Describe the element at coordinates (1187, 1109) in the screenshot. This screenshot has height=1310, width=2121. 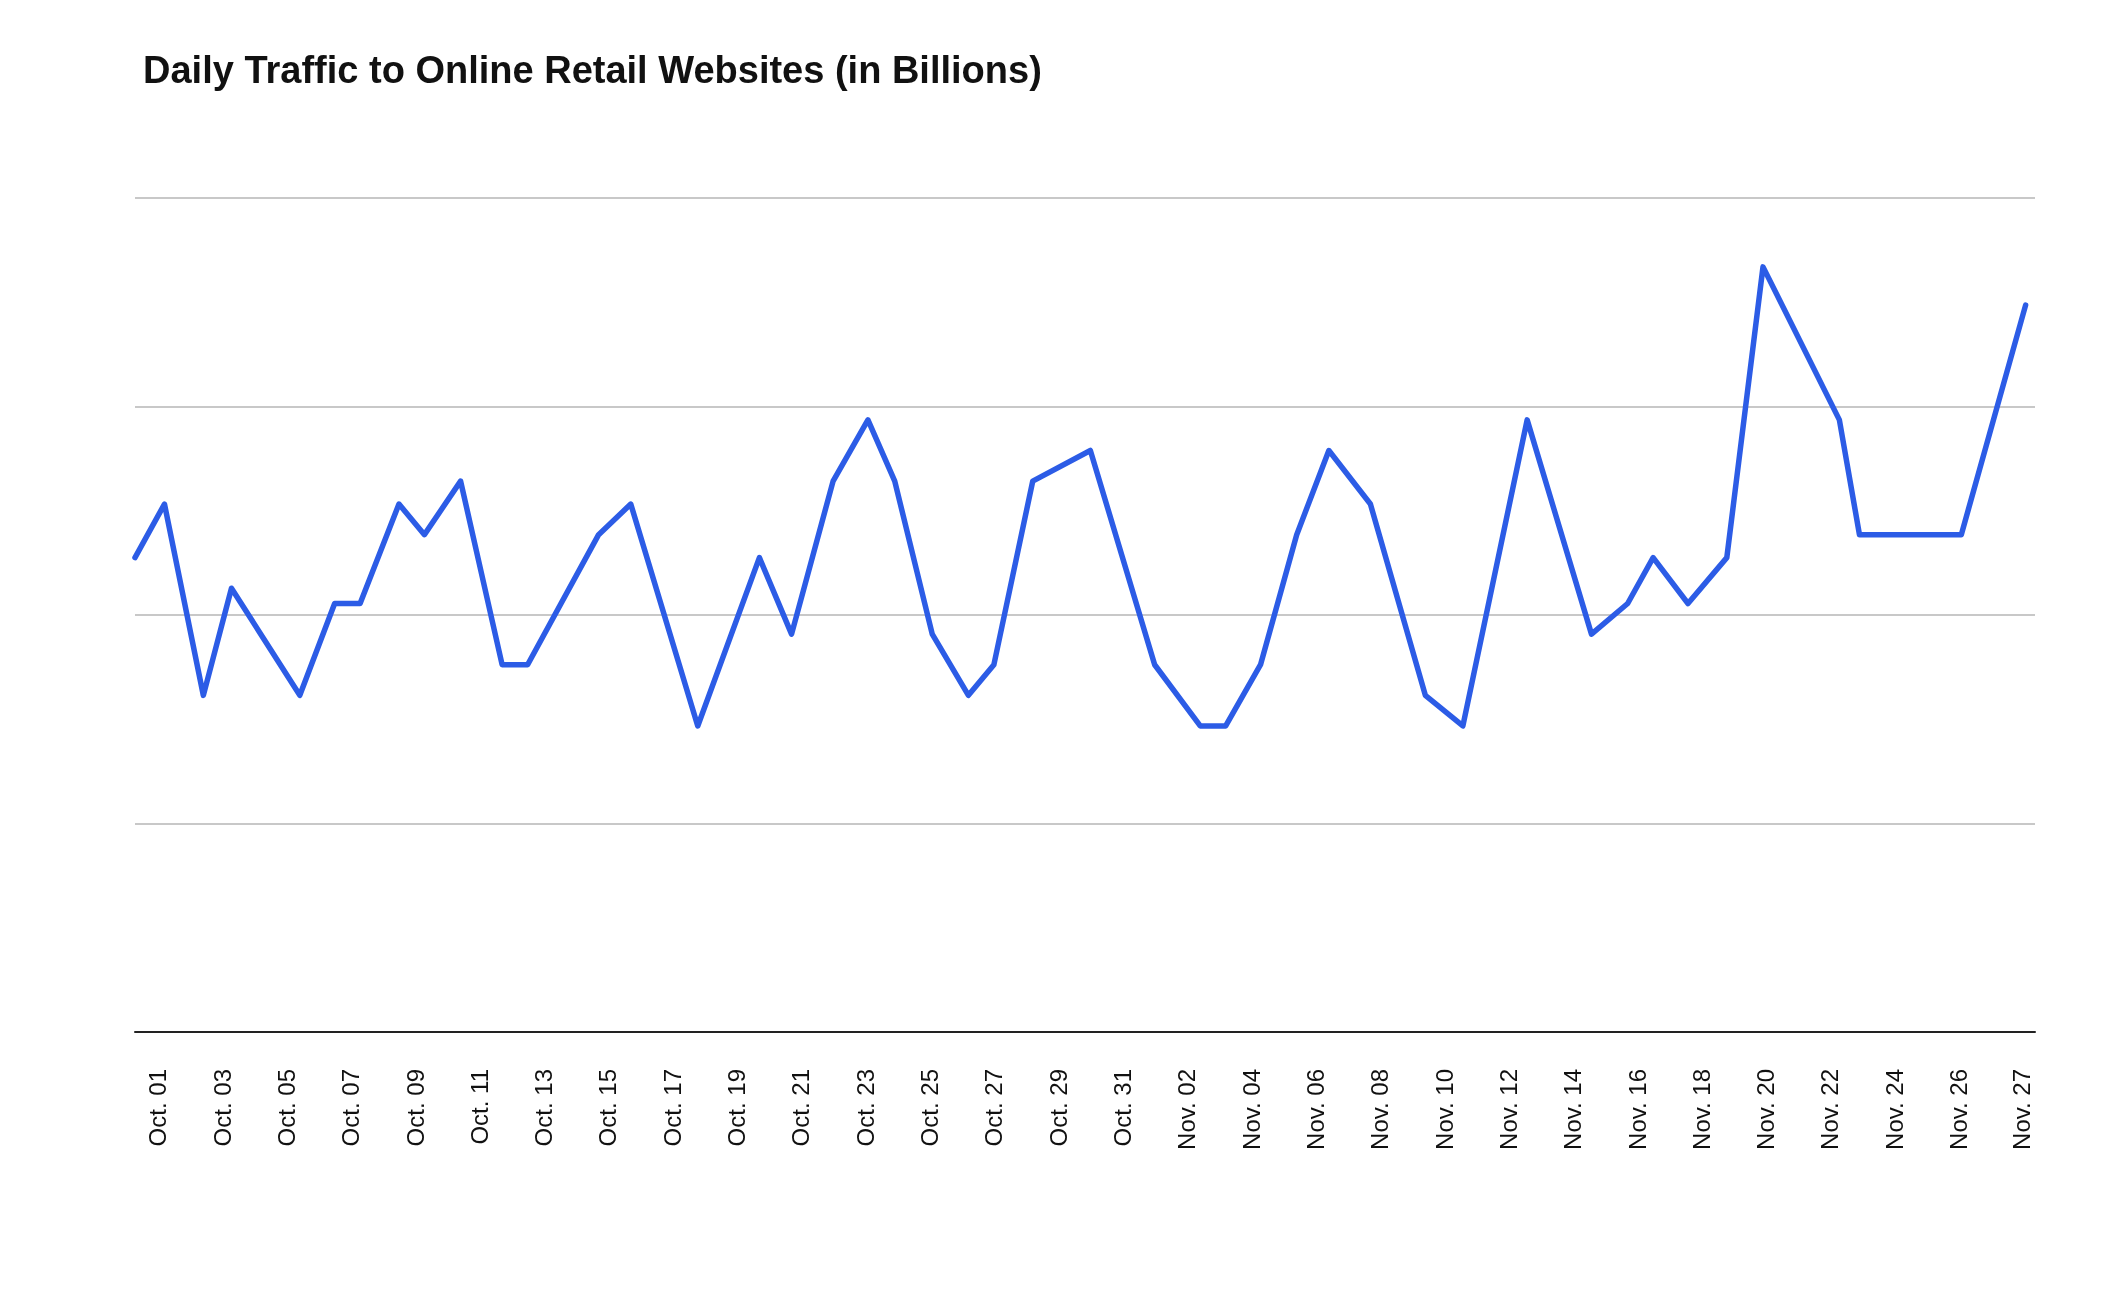
I see `x-tick-label: Nov. 02` at that location.